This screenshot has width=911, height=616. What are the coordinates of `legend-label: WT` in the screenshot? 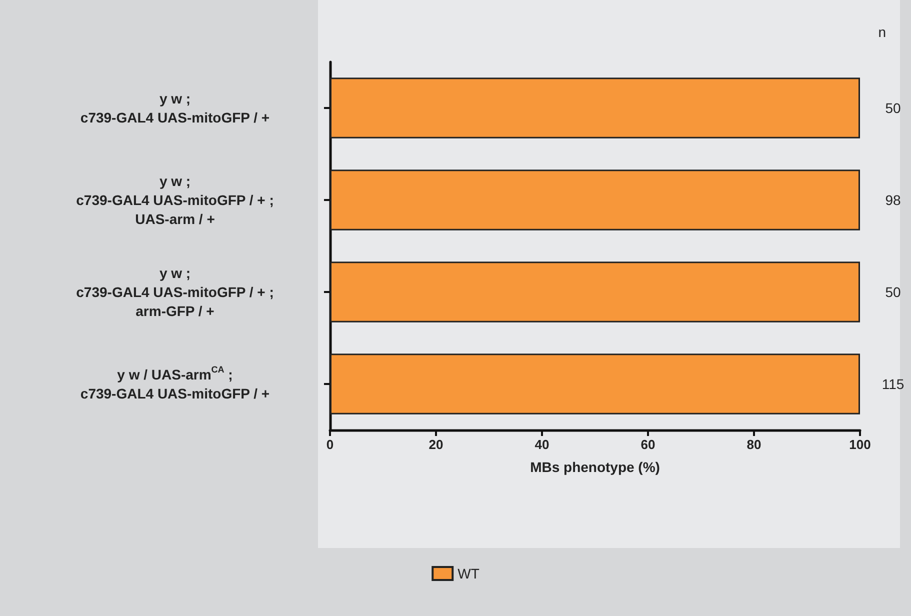 It's located at (469, 574).